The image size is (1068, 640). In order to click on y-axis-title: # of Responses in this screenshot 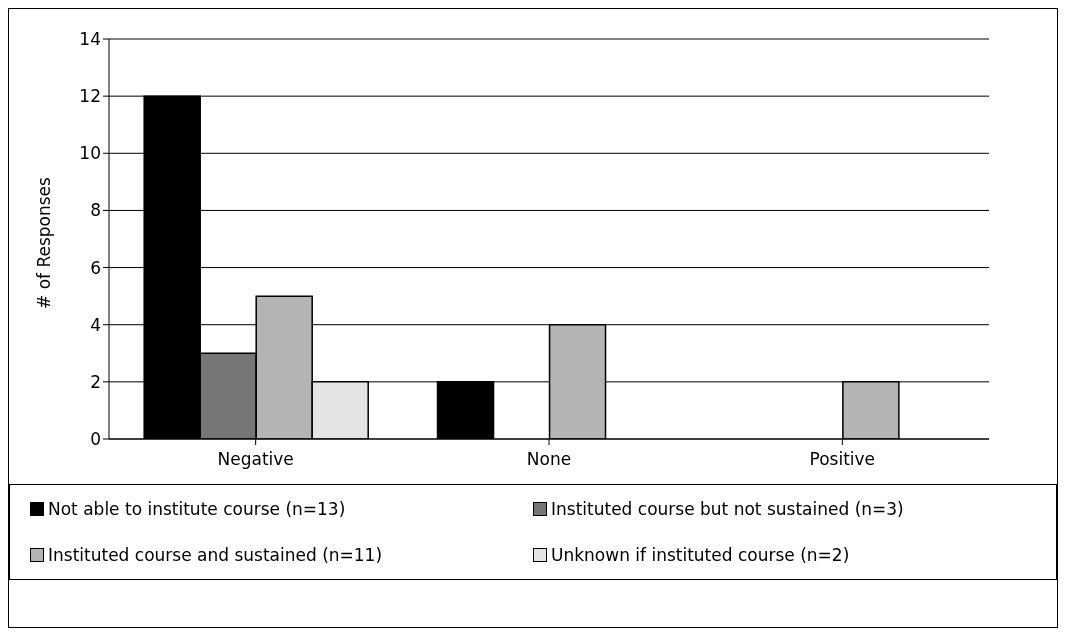, I will do `click(44, 242)`.